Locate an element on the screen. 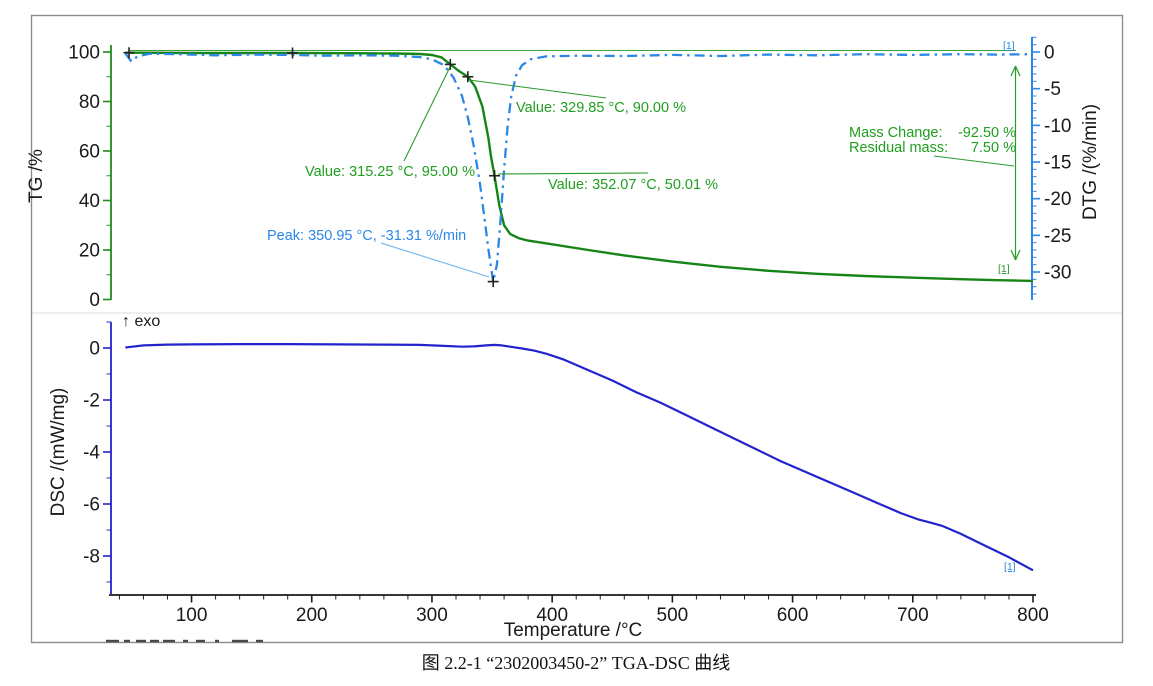  mass-change-label: Mass Change: is located at coordinates (896, 133).